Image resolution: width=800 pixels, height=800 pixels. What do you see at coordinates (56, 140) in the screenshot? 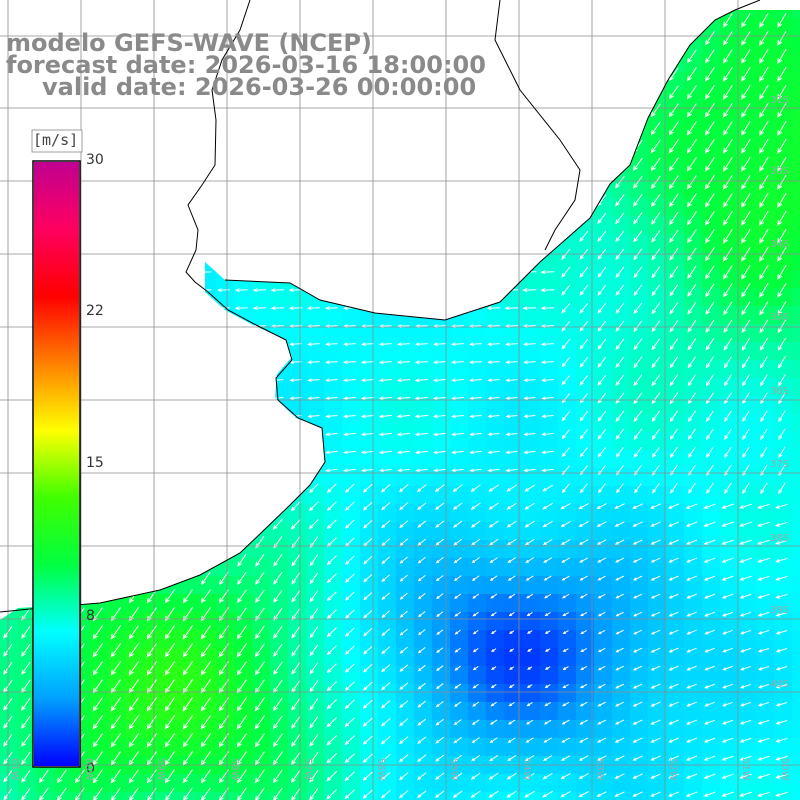
I see `colorbar-unit: [m/s]` at bounding box center [56, 140].